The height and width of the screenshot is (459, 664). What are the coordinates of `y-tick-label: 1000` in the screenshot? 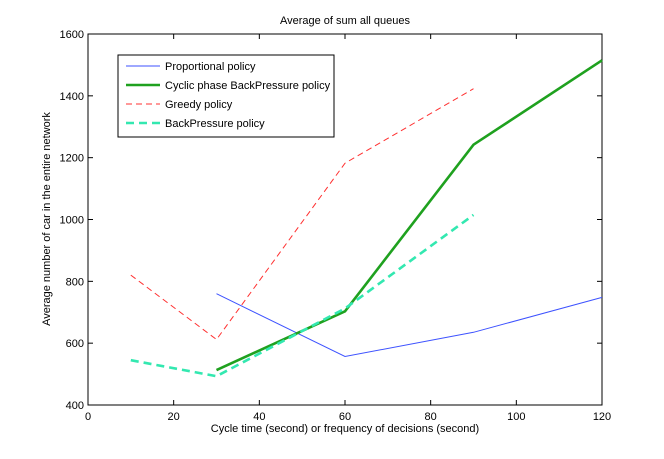 It's located at (72, 221).